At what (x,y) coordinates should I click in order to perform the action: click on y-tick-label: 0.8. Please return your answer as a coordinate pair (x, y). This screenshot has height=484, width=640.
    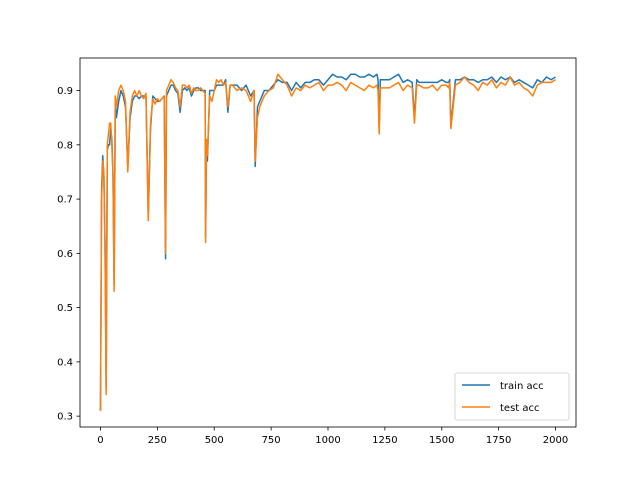
    Looking at the image, I should click on (65, 145).